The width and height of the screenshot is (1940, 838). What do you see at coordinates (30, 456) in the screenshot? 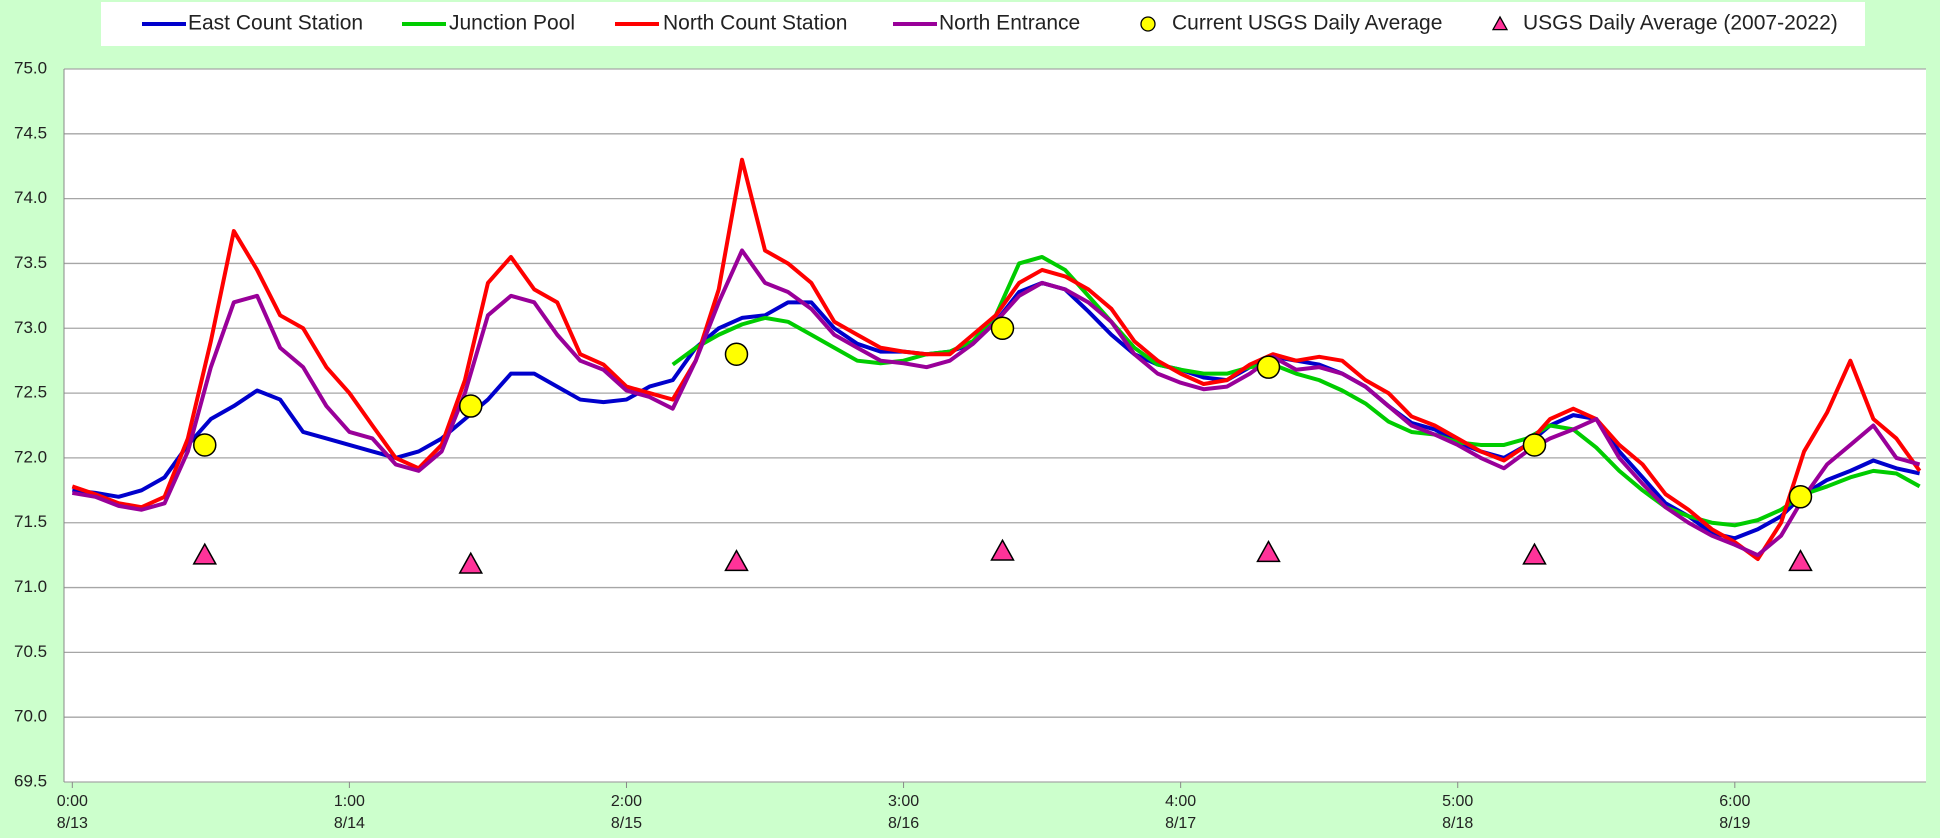
I see `y-tick-label: 72.0` at bounding box center [30, 456].